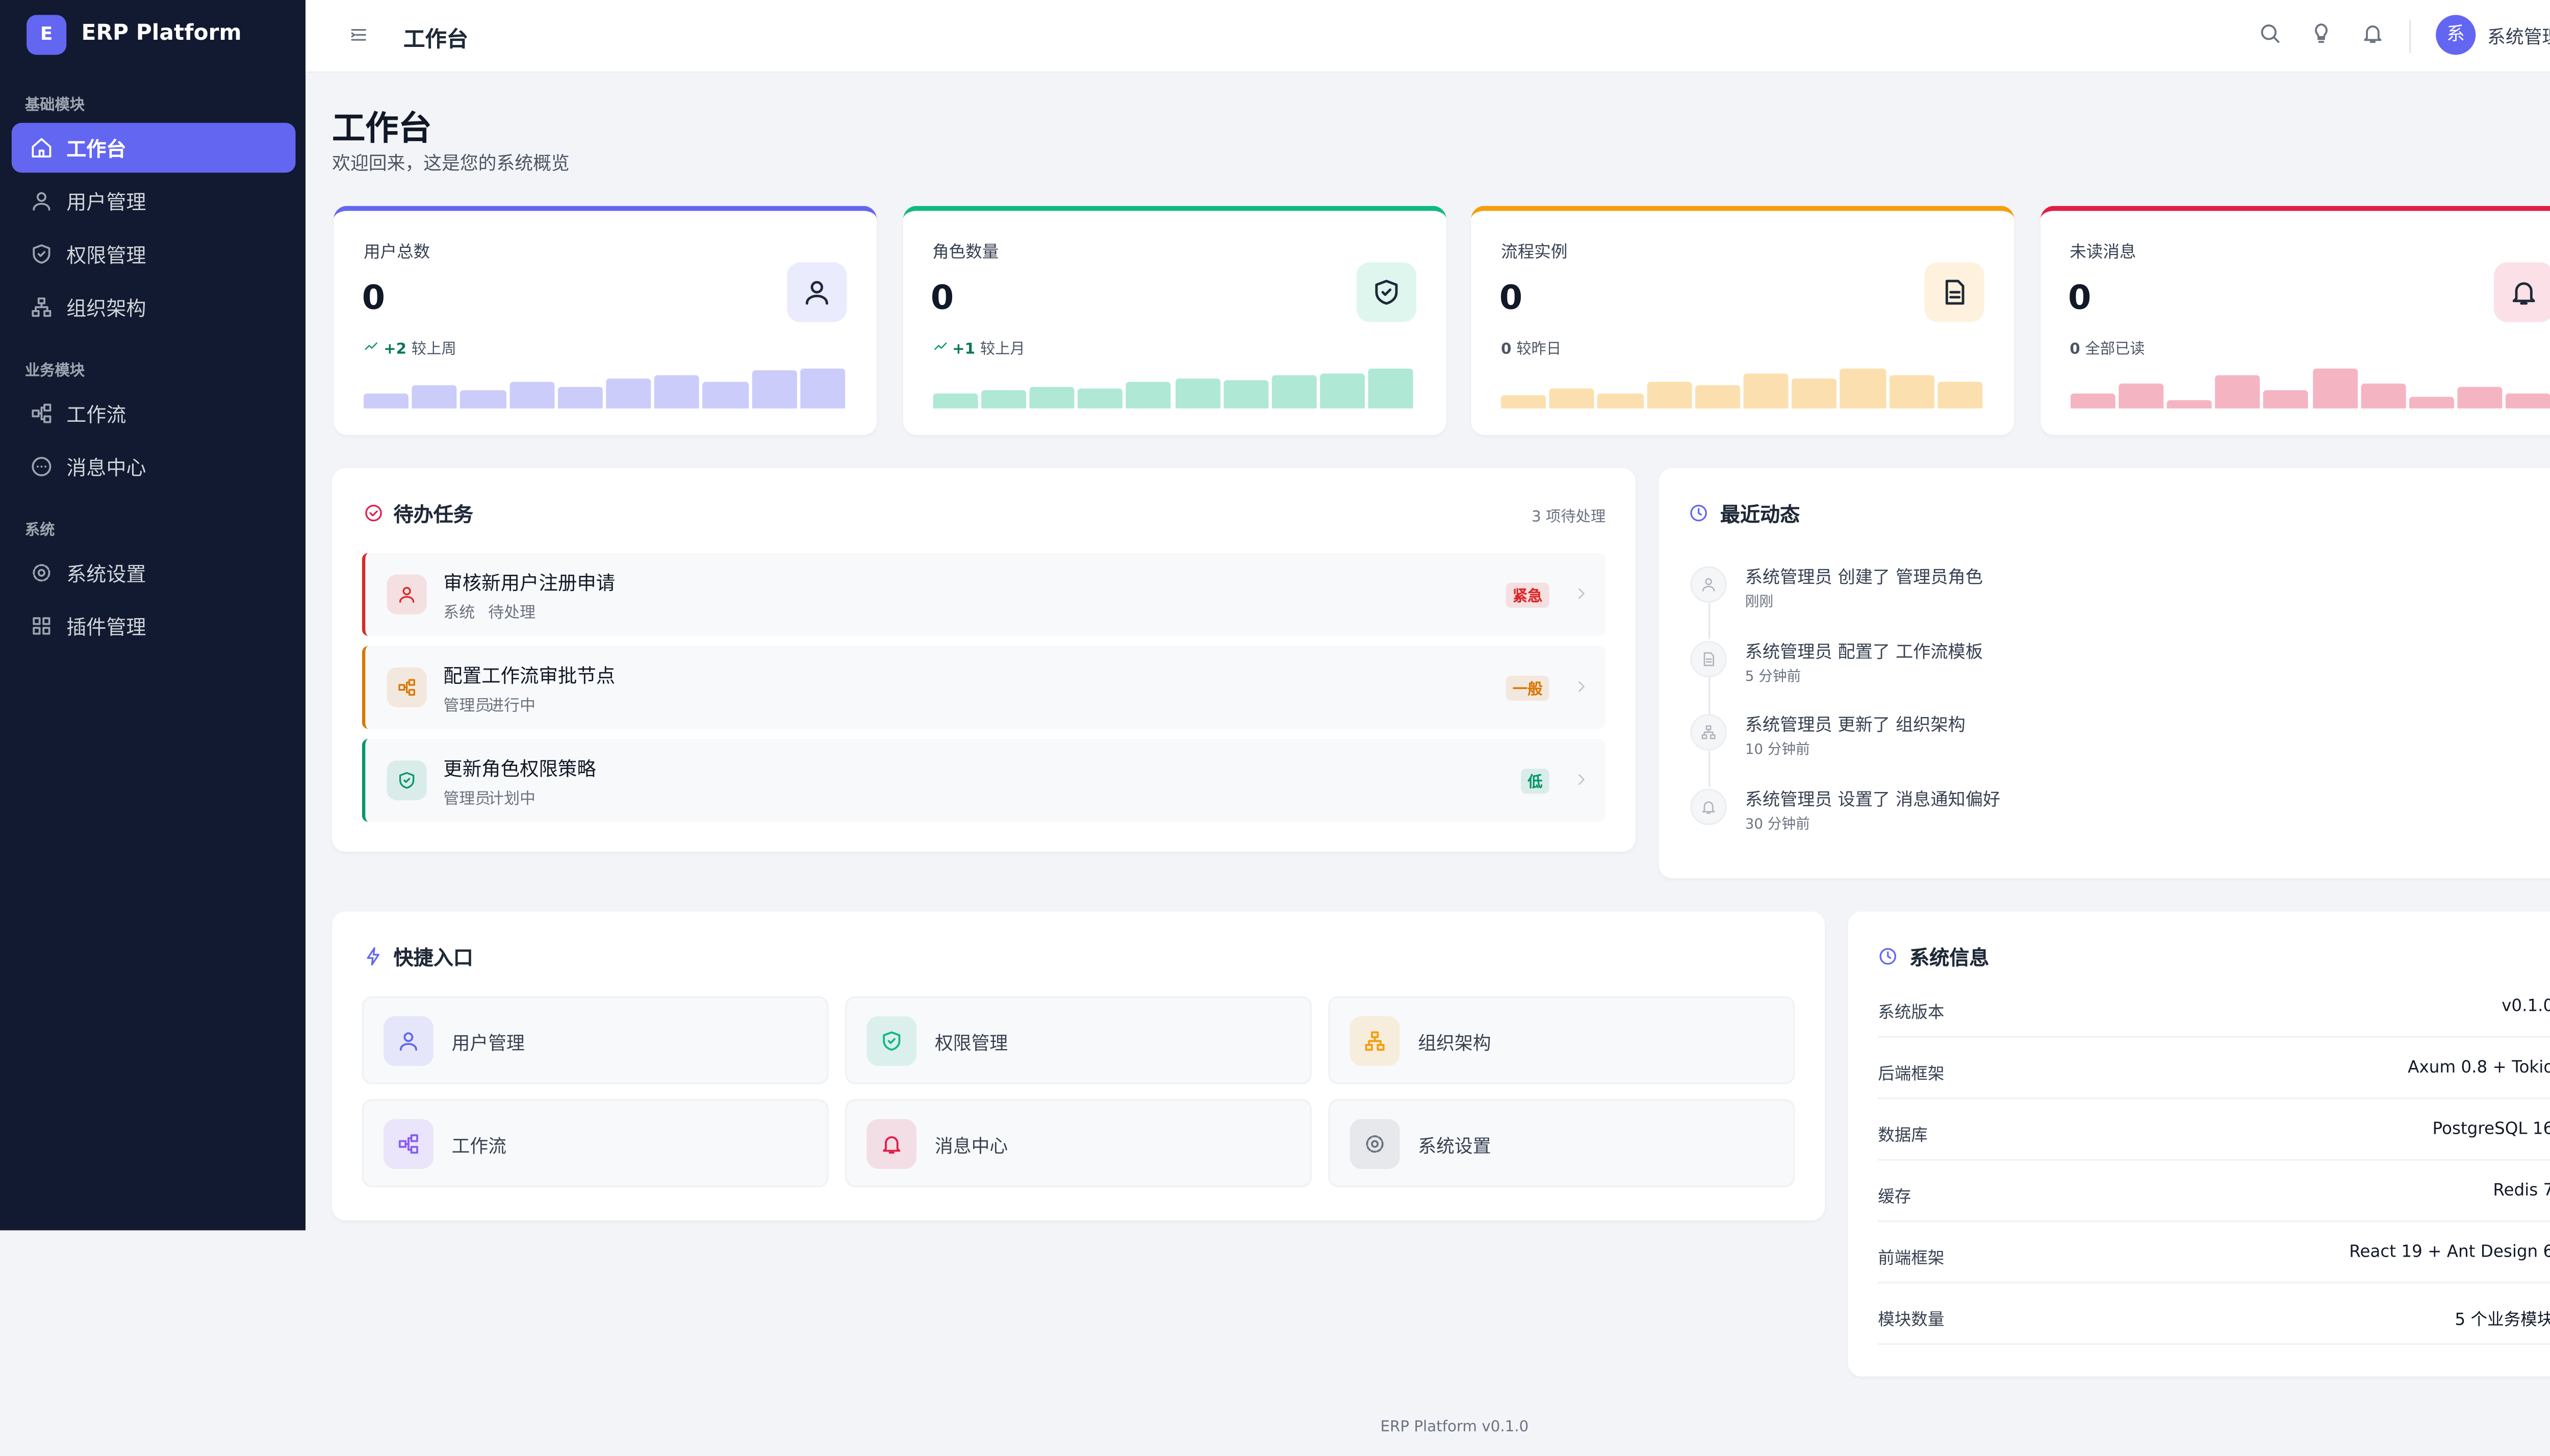  What do you see at coordinates (154, 254) in the screenshot?
I see `nav-item: 权限管理` at bounding box center [154, 254].